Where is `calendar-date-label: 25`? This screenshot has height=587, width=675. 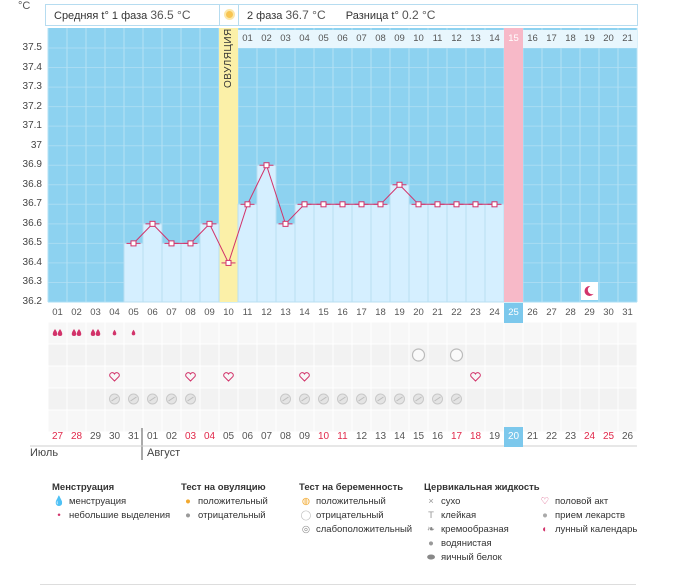 calendar-date-label: 25 is located at coordinates (608, 436).